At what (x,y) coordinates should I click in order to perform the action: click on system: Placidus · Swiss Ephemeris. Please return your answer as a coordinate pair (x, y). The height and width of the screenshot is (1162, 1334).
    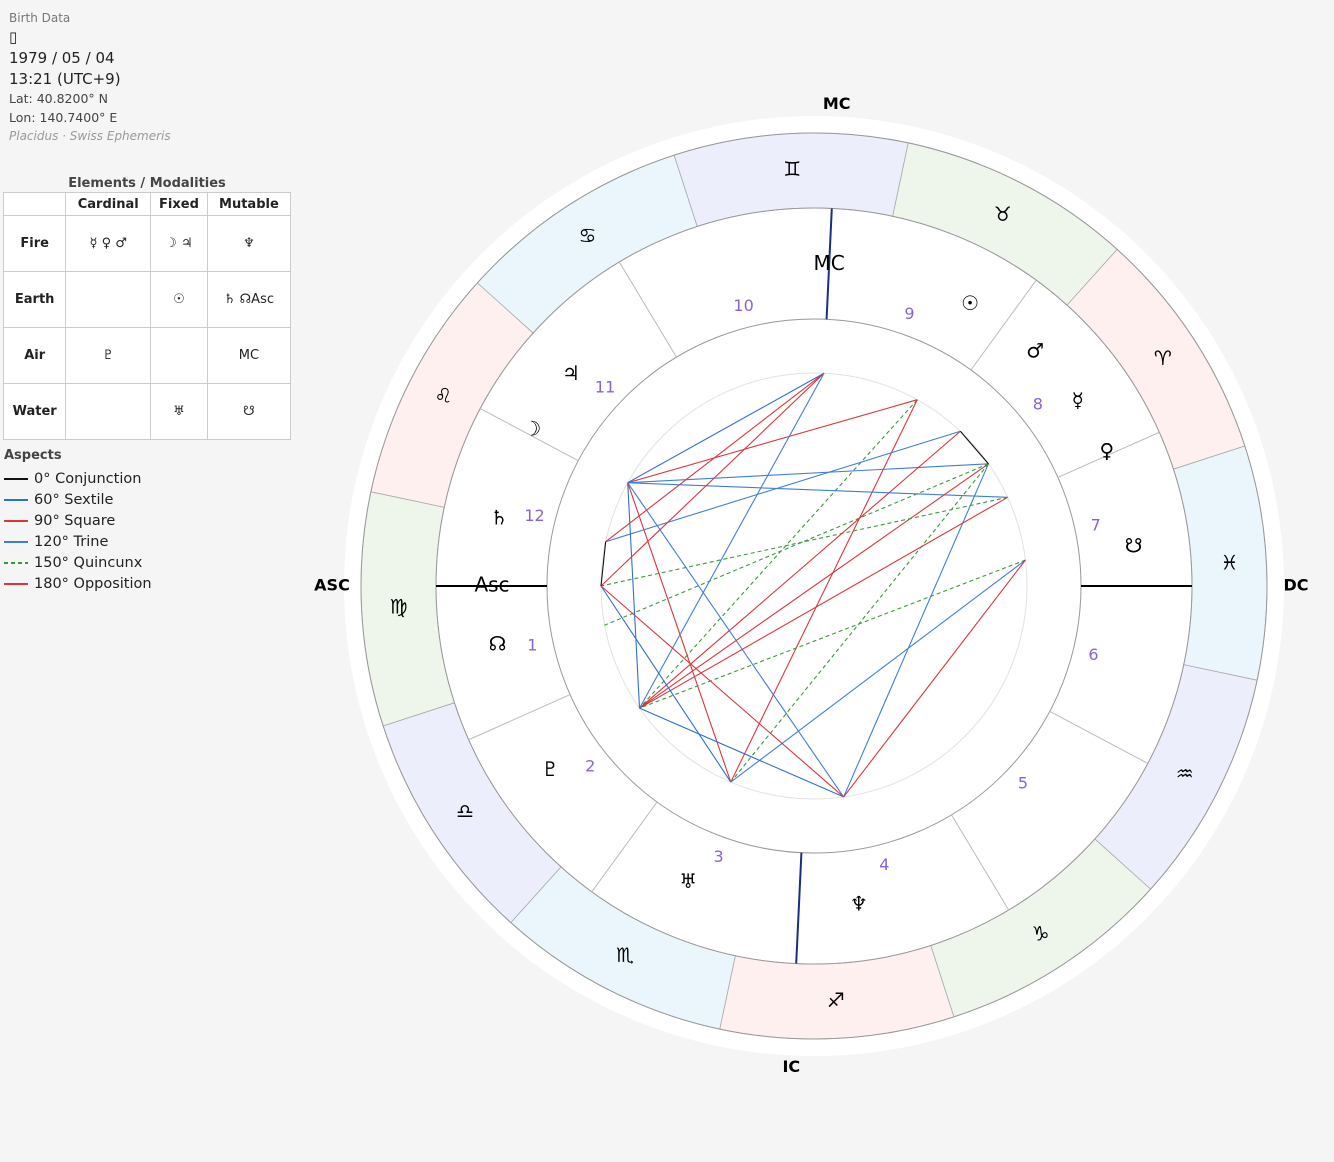
    Looking at the image, I should click on (90, 136).